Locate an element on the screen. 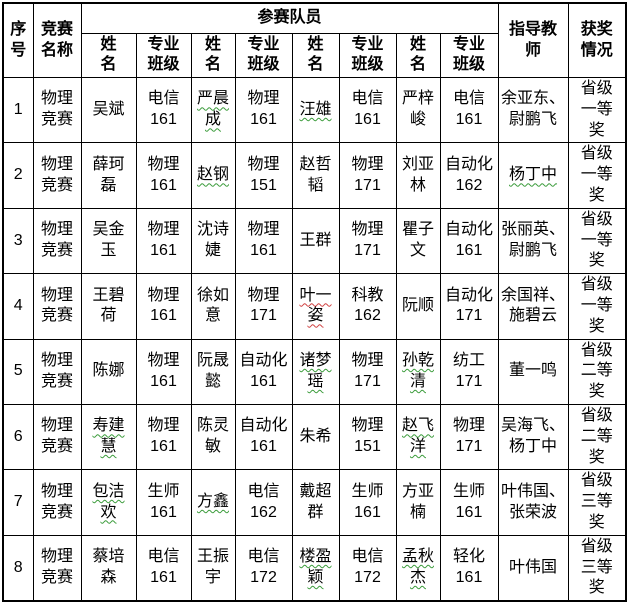 The image size is (628, 602). member-name: 吴斌 is located at coordinates (108, 109).